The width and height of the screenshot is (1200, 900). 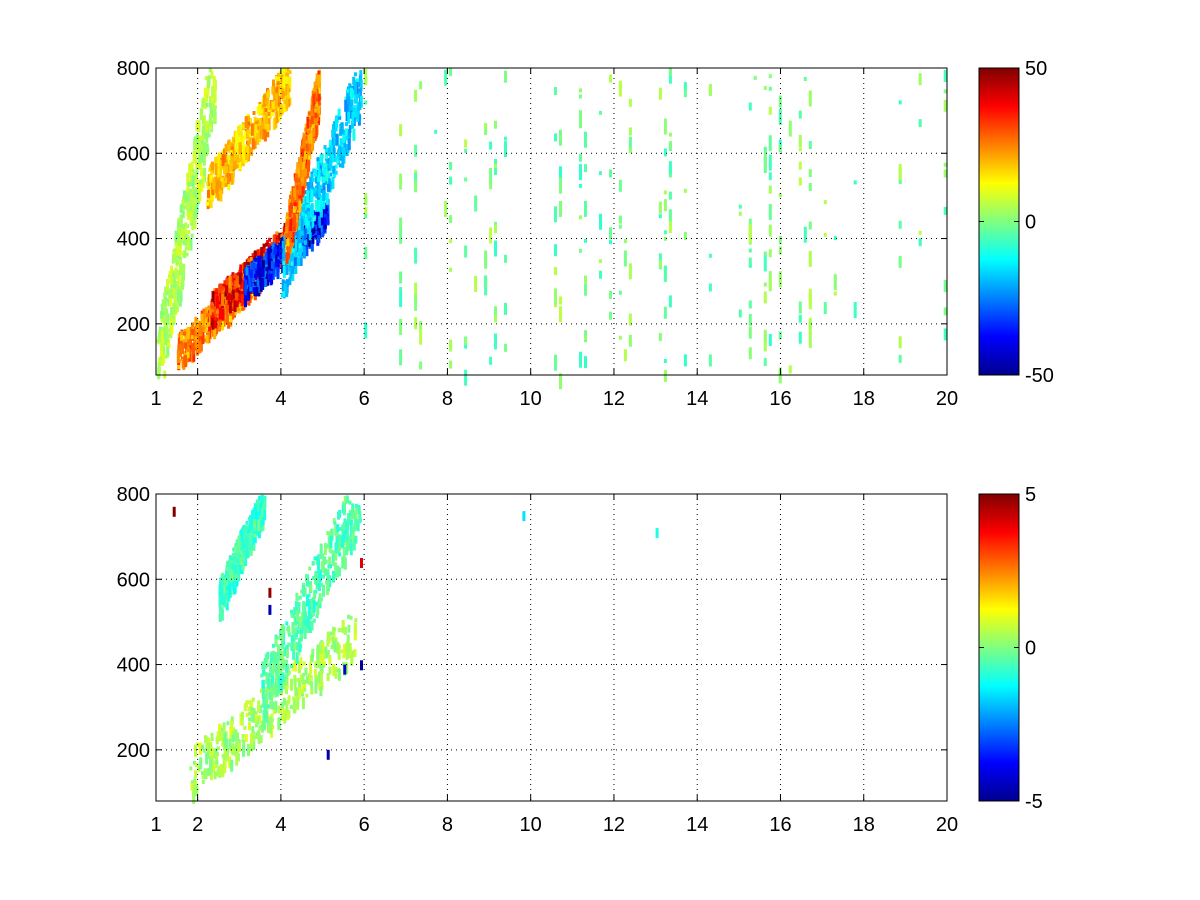 What do you see at coordinates (947, 825) in the screenshot?
I see `x-tick-label: 20` at bounding box center [947, 825].